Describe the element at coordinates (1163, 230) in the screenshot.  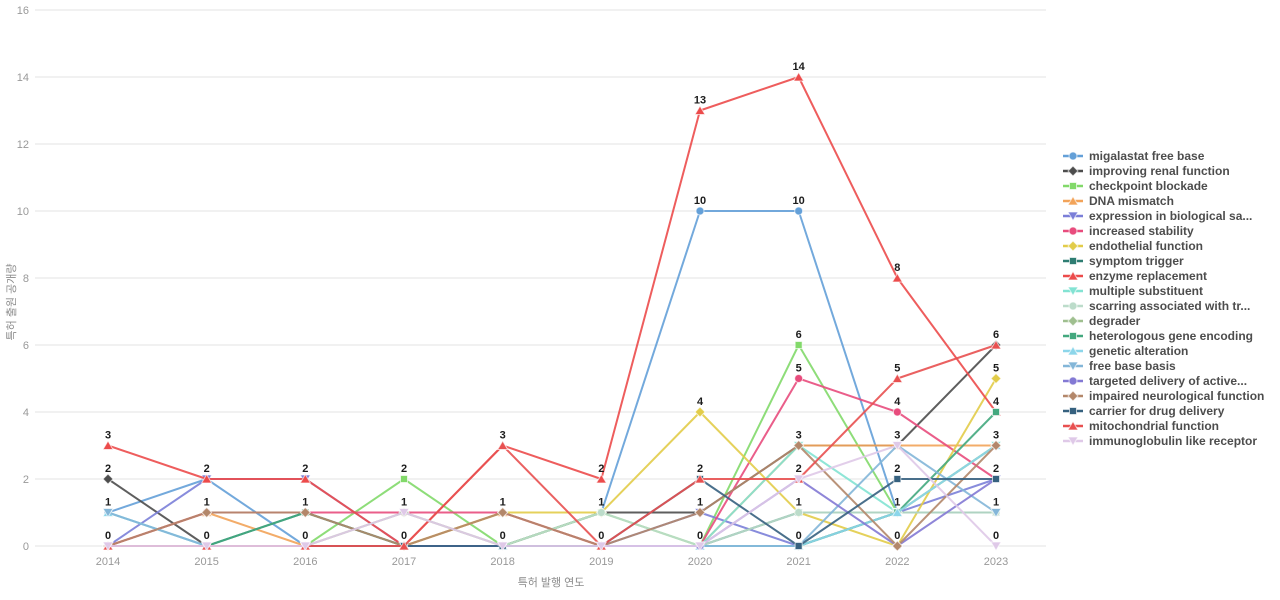
I see `legend-item-increased-stability: increased stability` at that location.